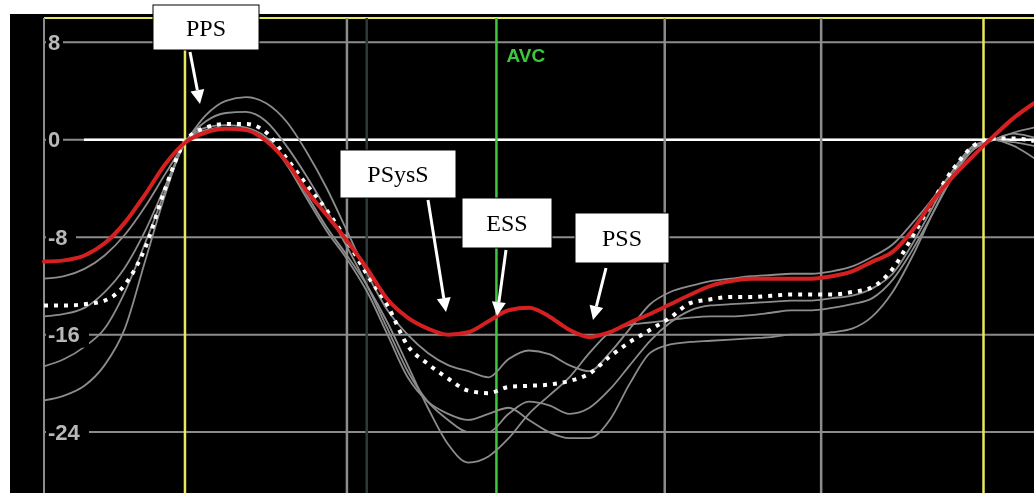 The image size is (1034, 493). Describe the element at coordinates (622, 238) in the screenshot. I see `annotation: PSS` at that location.